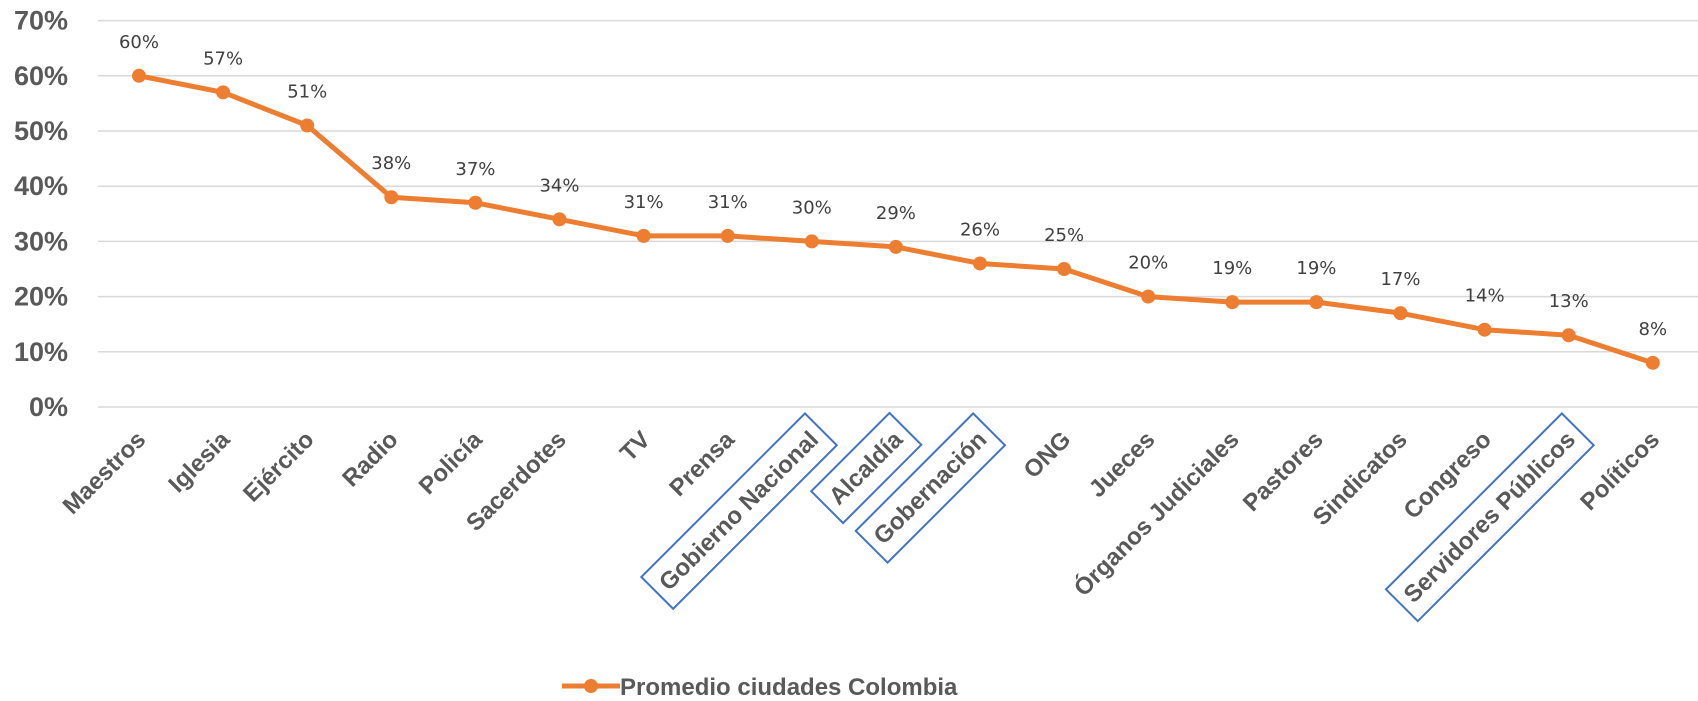 Image resolution: width=1698 pixels, height=701 pixels. I want to click on data-label: 26%, so click(980, 229).